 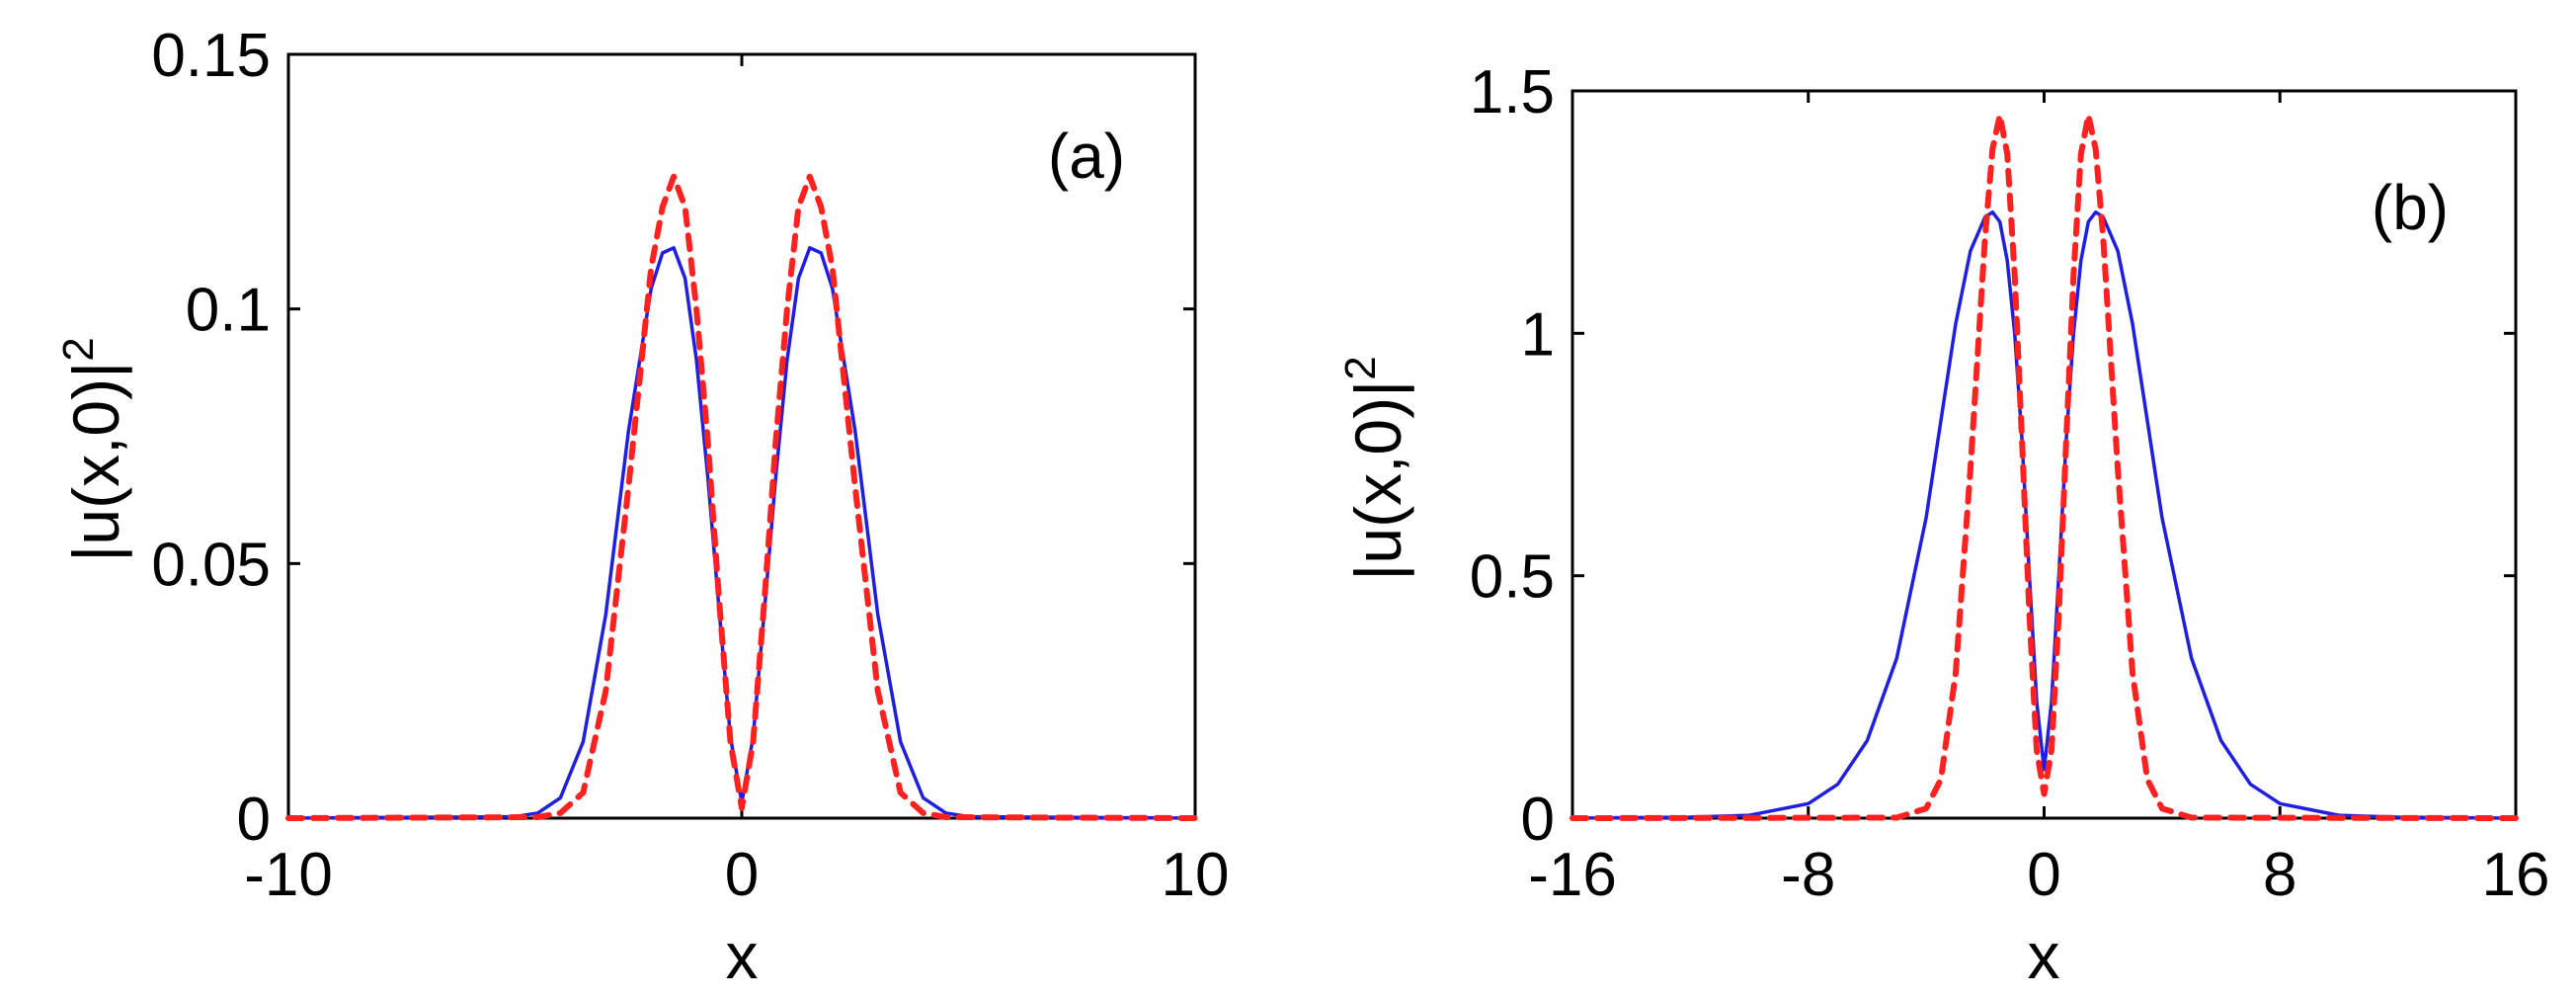 I want to click on y-tick-label: 0.15, so click(x=211, y=56).